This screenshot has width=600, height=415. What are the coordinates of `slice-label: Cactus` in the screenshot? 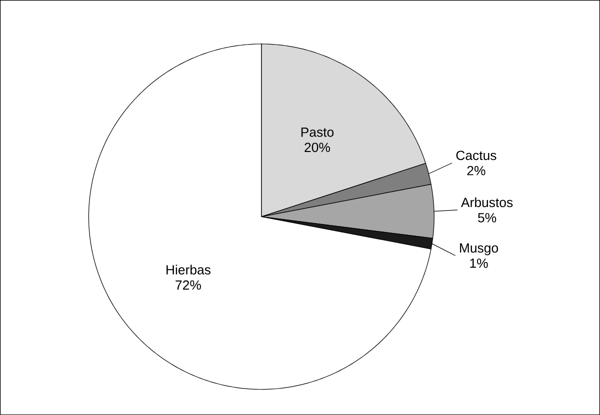 It's located at (476, 155).